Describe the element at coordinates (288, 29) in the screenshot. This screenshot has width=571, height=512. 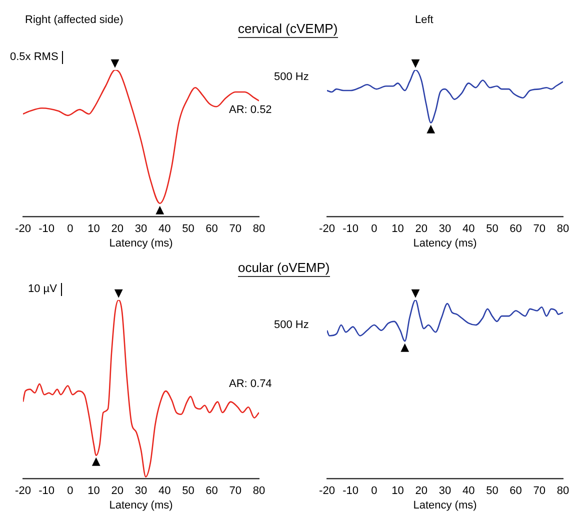
I see `text: cervical (cVEMP)` at that location.